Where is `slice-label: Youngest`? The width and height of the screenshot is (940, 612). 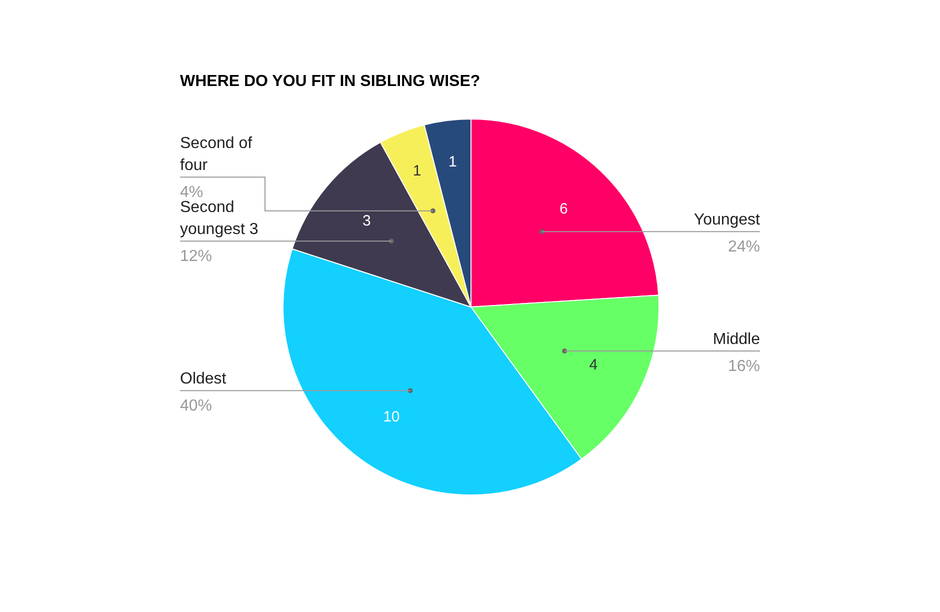
slice-label: Youngest is located at coordinates (727, 220).